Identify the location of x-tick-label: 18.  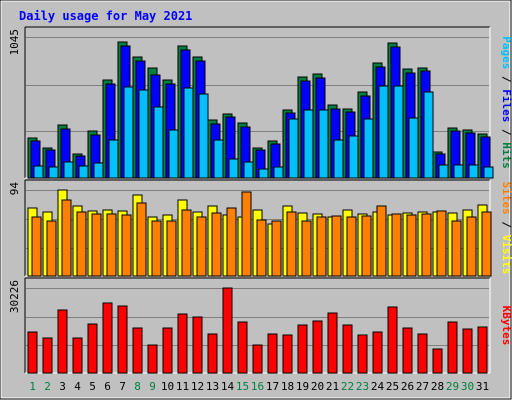
(287, 386).